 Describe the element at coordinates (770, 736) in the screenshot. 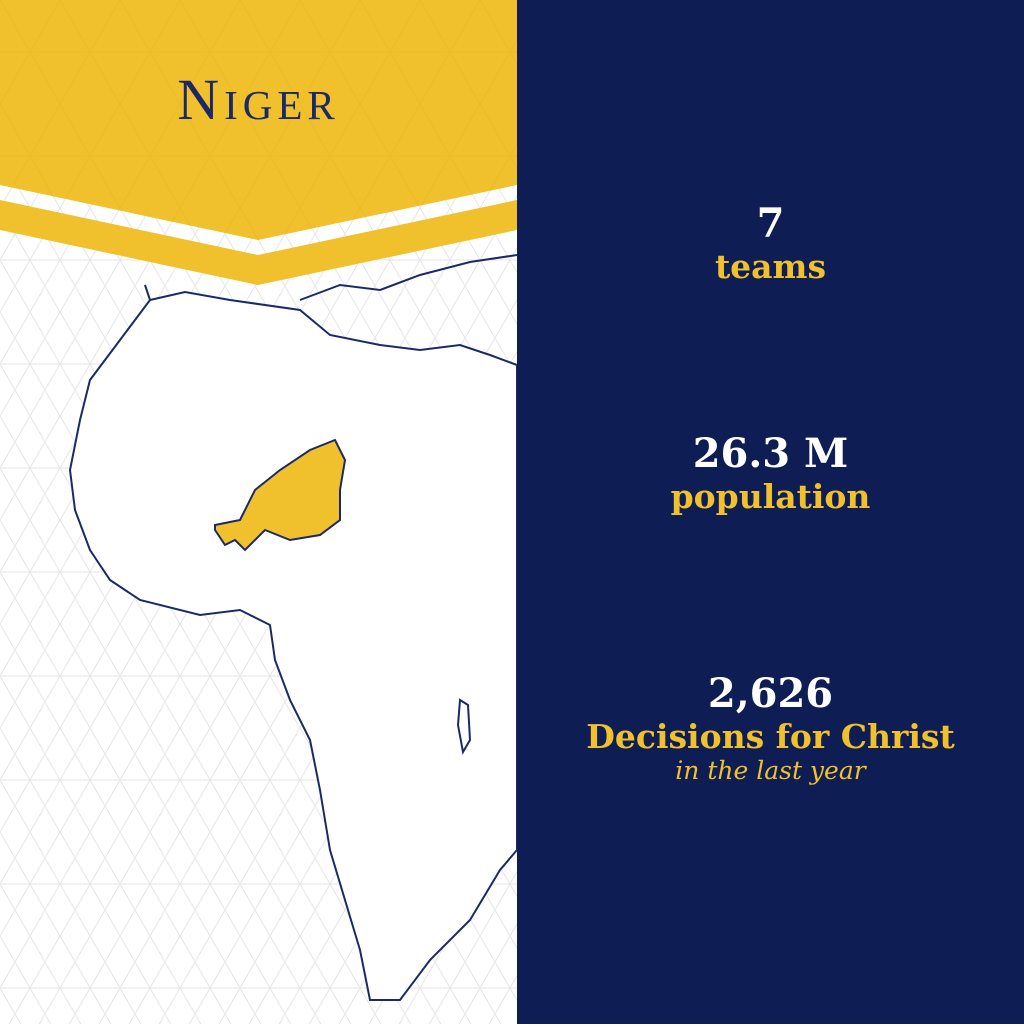

I see `stat-label: Decisions for Christ` at that location.